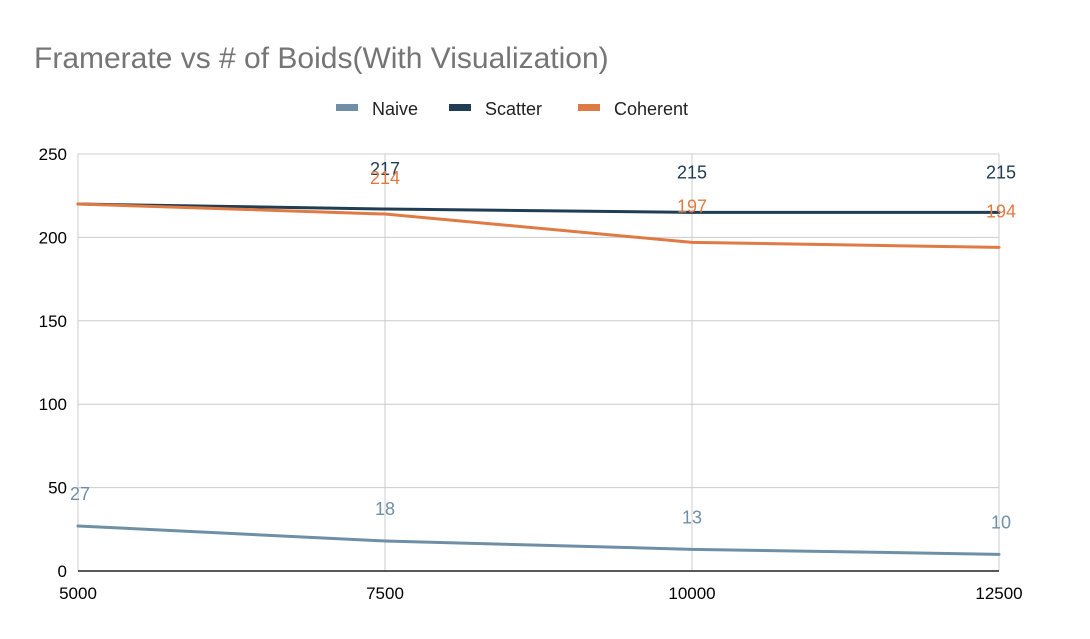 The height and width of the screenshot is (639, 1090). What do you see at coordinates (347, 107) in the screenshot?
I see `legend-swatch-naive` at bounding box center [347, 107].